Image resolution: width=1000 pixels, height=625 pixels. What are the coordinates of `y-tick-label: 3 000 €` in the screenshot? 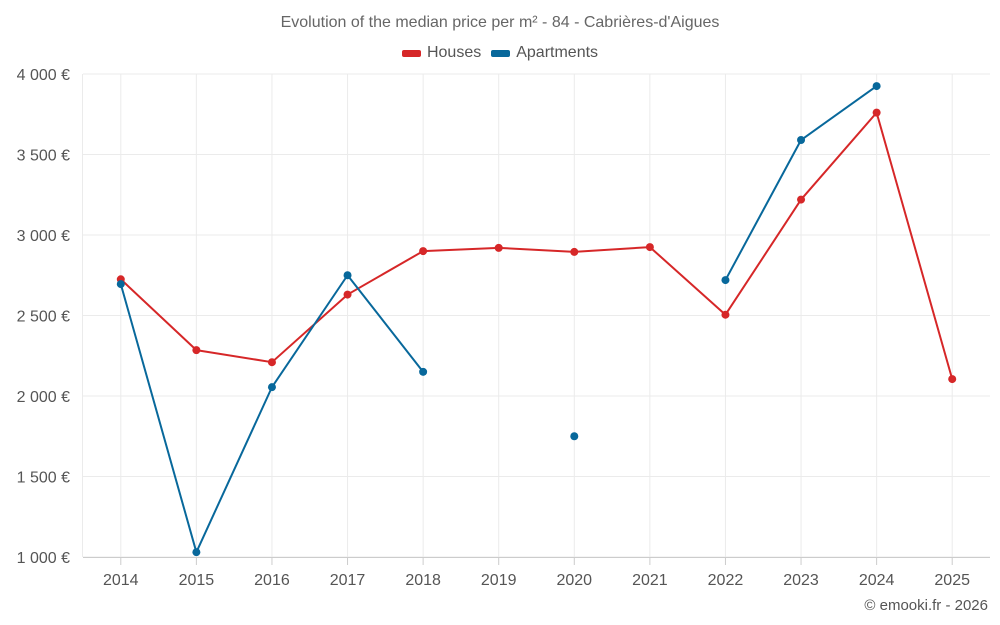 It's located at (43, 236).